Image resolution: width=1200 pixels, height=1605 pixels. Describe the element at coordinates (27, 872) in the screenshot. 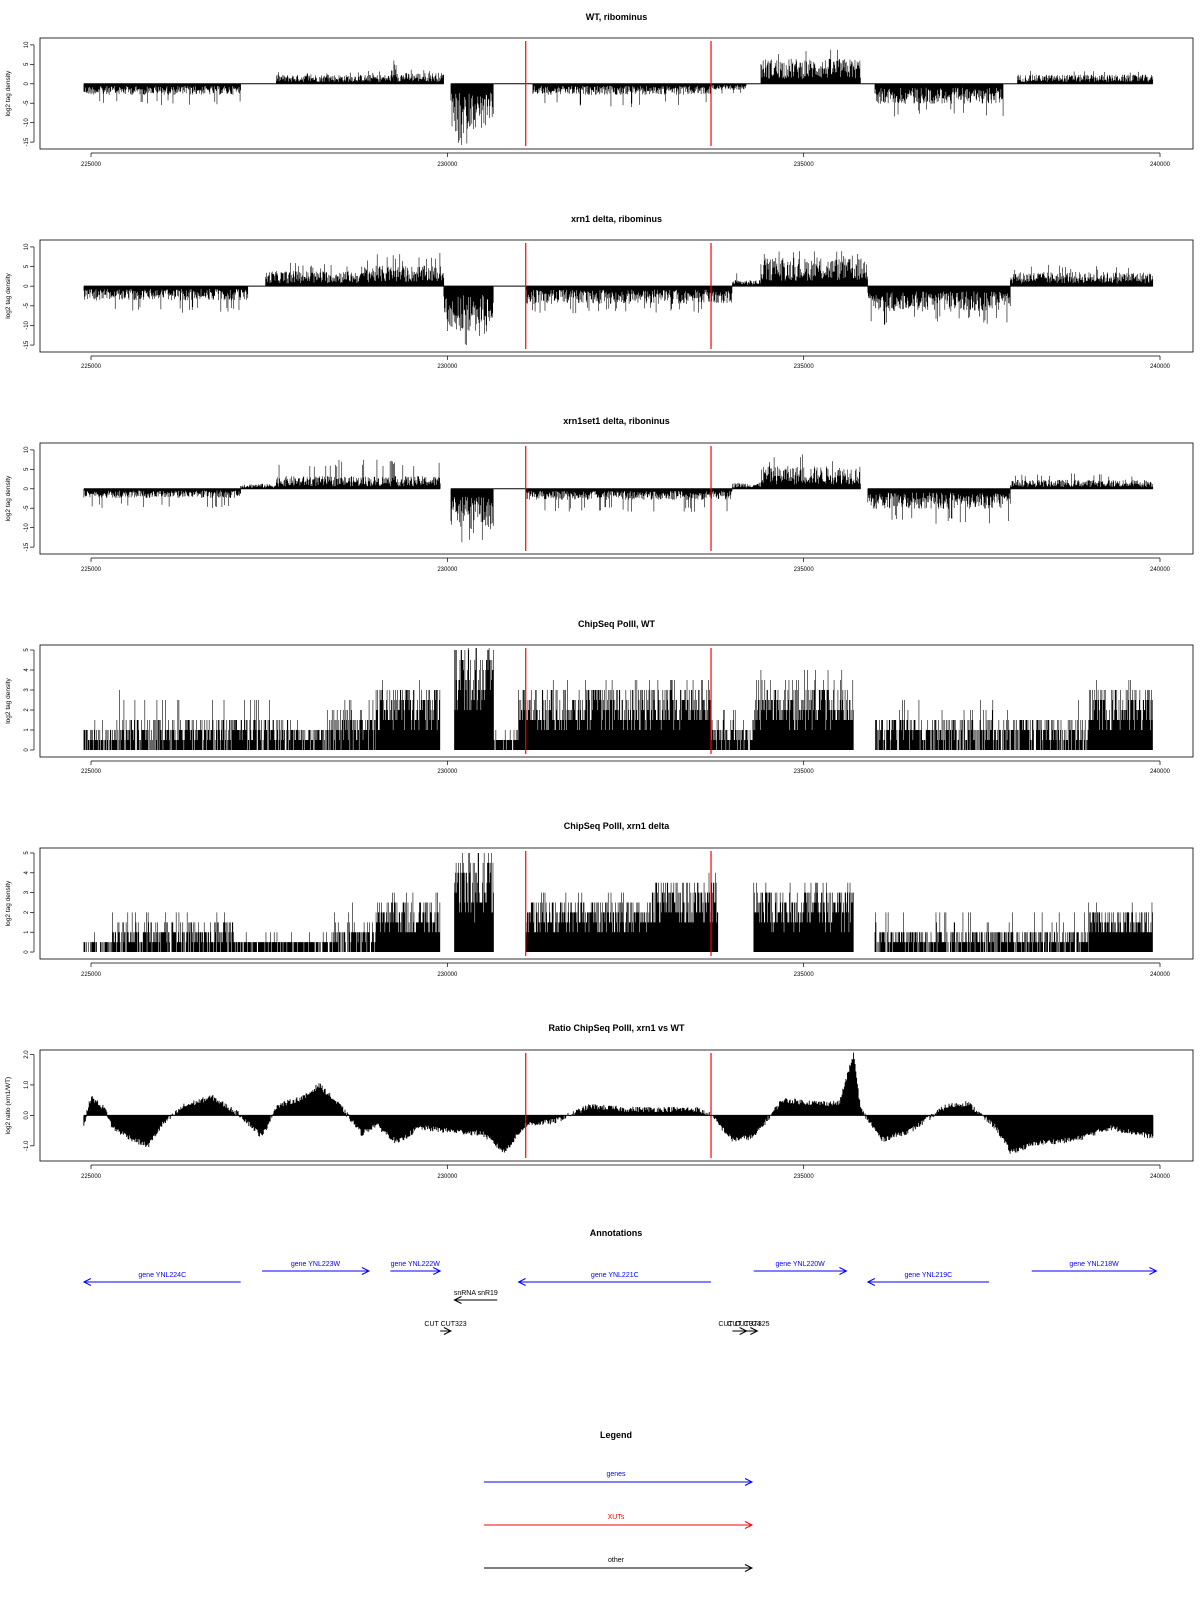

I see `y-tick-label: 4` at that location.